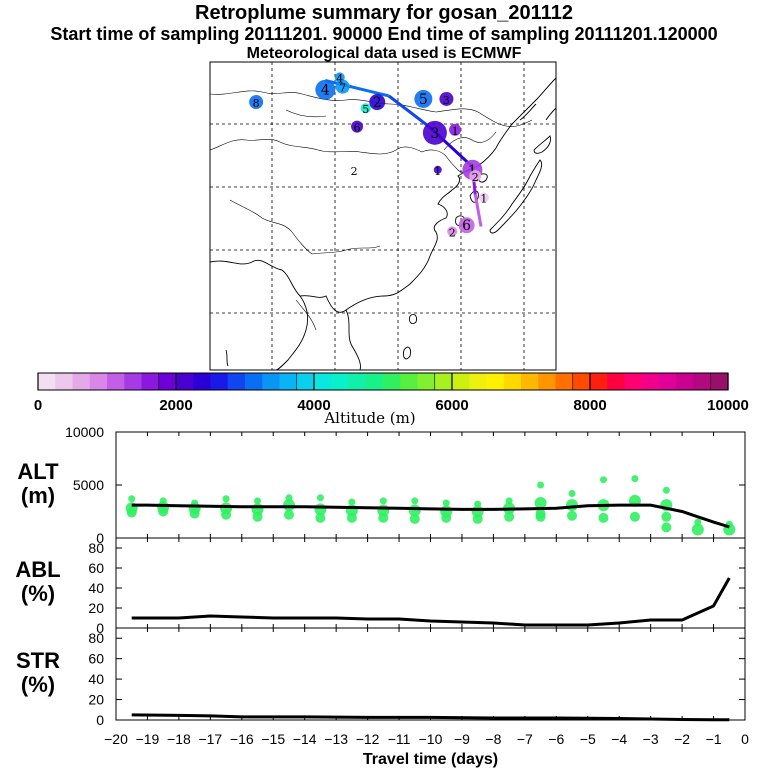 The height and width of the screenshot is (768, 768). What do you see at coordinates (96, 568) in the screenshot?
I see `y-tick-label: 60` at bounding box center [96, 568].